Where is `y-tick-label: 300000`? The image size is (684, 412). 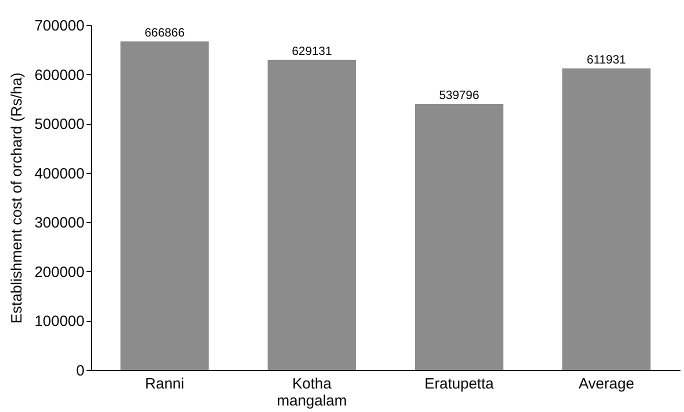
y-tick-label: 300000 is located at coordinates (59, 223).